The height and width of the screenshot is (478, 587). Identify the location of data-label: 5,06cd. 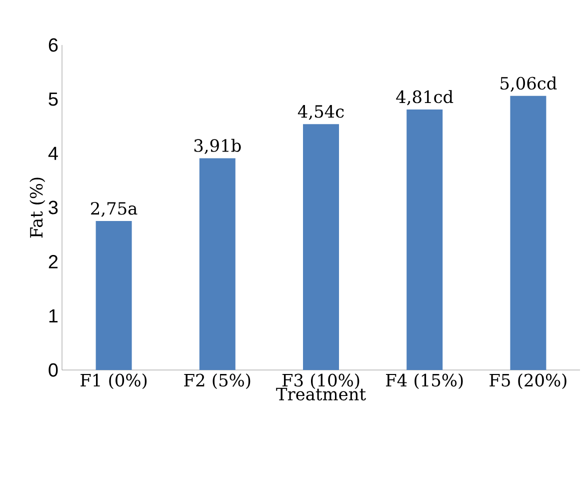
(528, 84).